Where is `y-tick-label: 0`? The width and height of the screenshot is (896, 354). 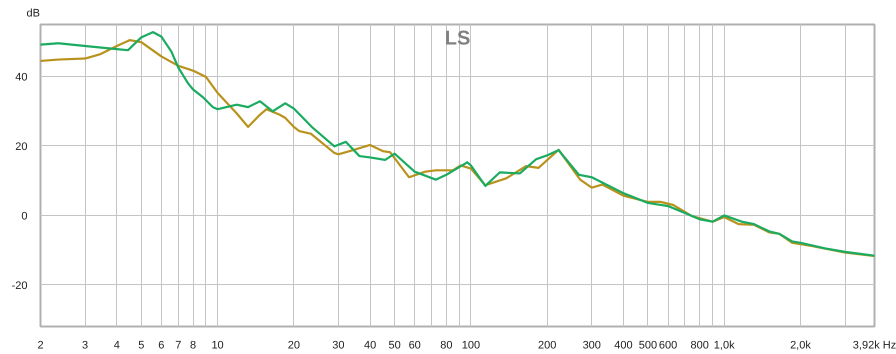
y-tick-label: 0 is located at coordinates (24, 216).